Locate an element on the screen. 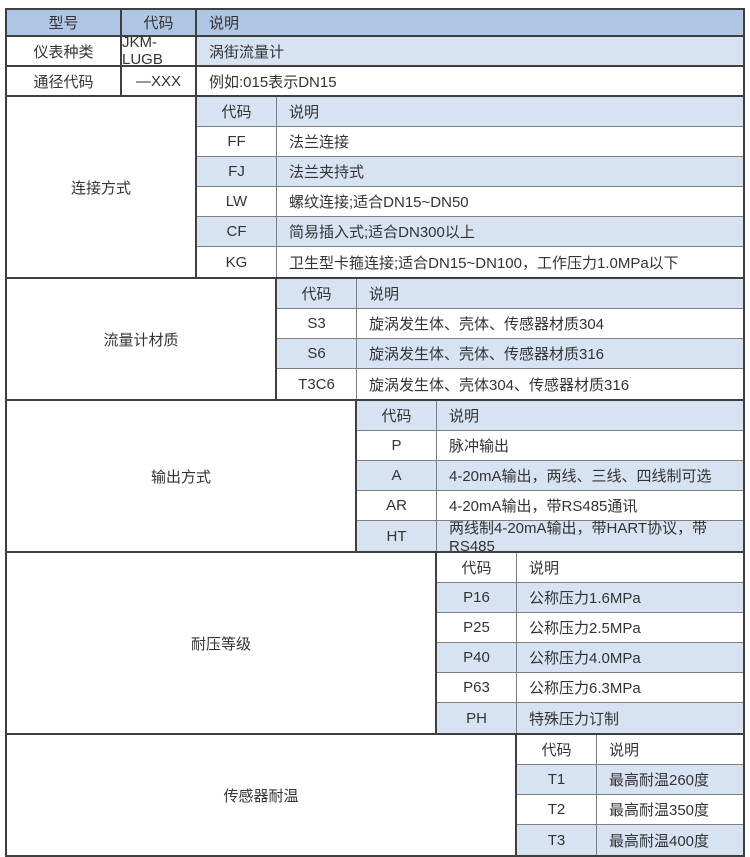  desc-cell: 简易插入式;适合DN300以上 is located at coordinates (382, 232).